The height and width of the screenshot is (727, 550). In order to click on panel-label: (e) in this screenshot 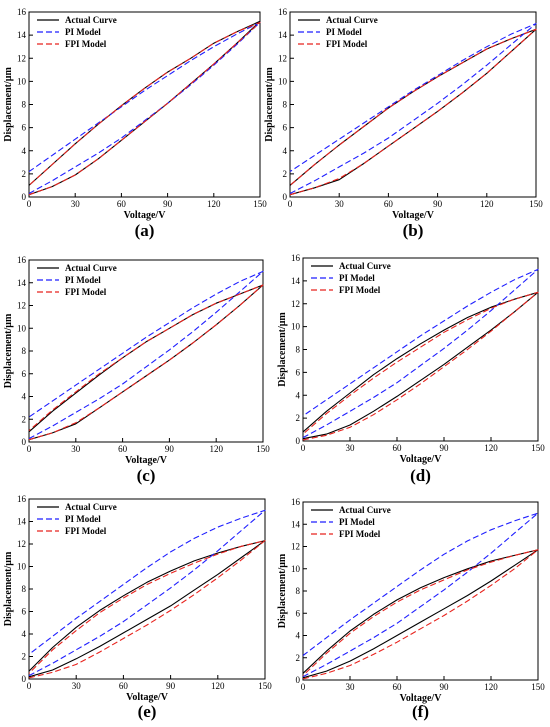, I will do `click(147, 711)`.